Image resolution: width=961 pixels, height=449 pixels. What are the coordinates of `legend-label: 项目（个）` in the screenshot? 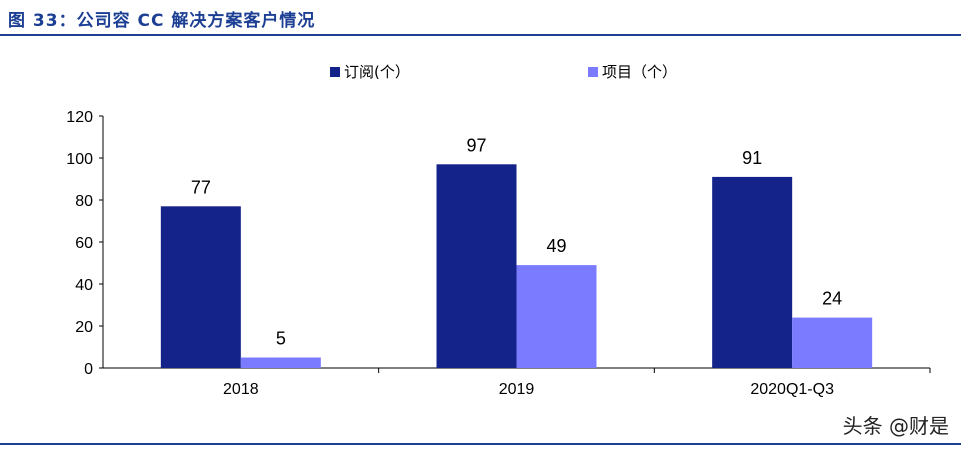 It's located at (639, 72).